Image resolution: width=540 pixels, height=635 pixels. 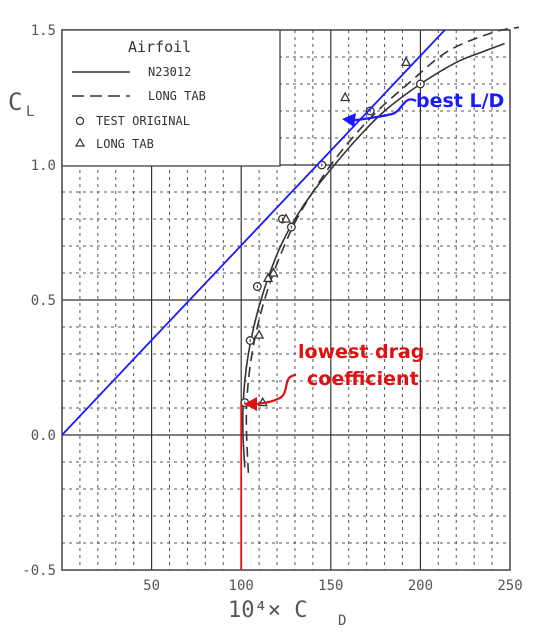 What do you see at coordinates (80, 121) in the screenshot?
I see `legend-circle-marker` at bounding box center [80, 121].